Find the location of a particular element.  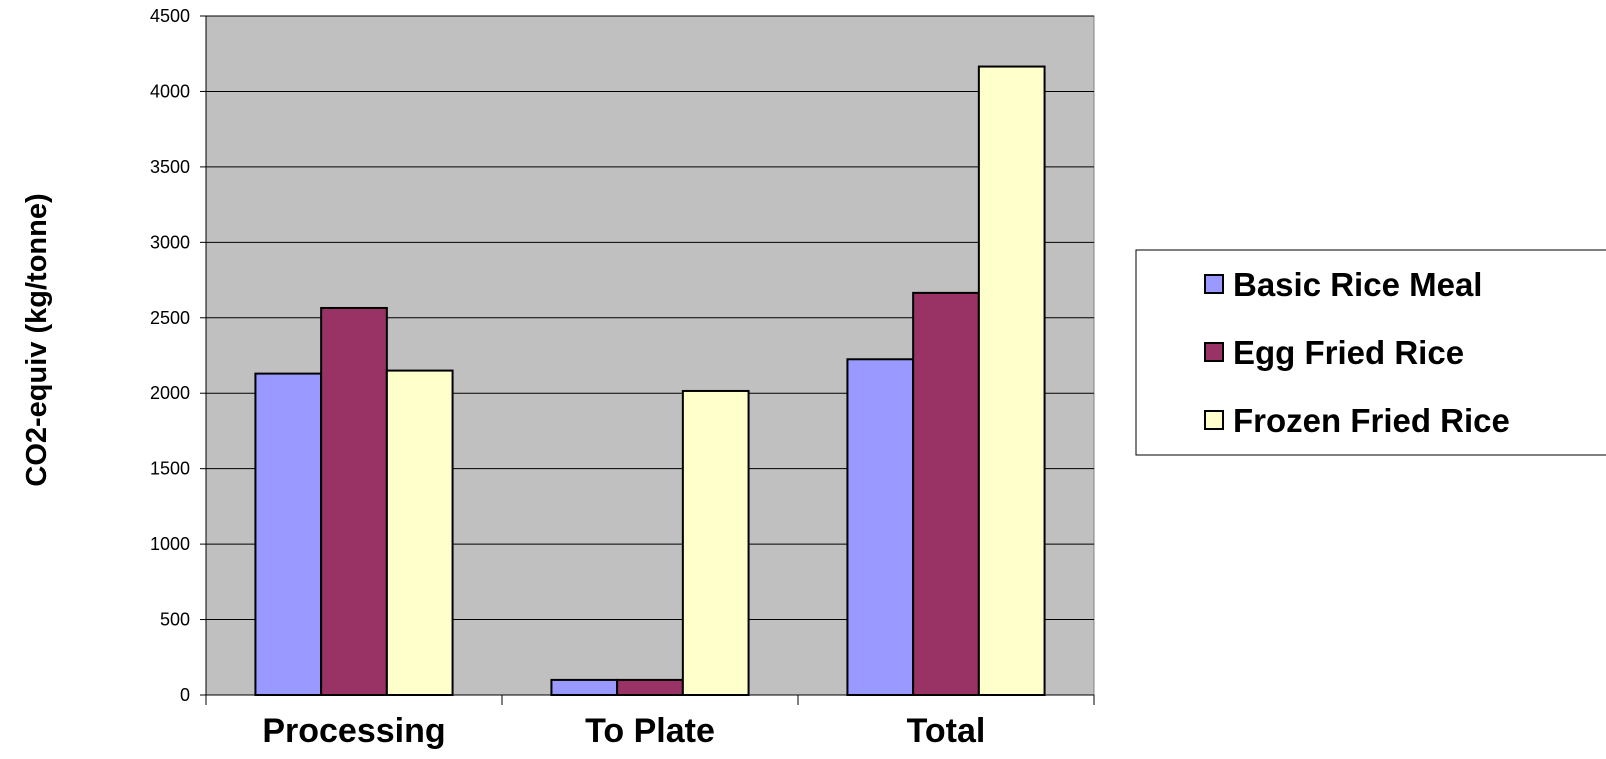

x-tick-labels: Processing To Plate Total is located at coordinates (623, 731).